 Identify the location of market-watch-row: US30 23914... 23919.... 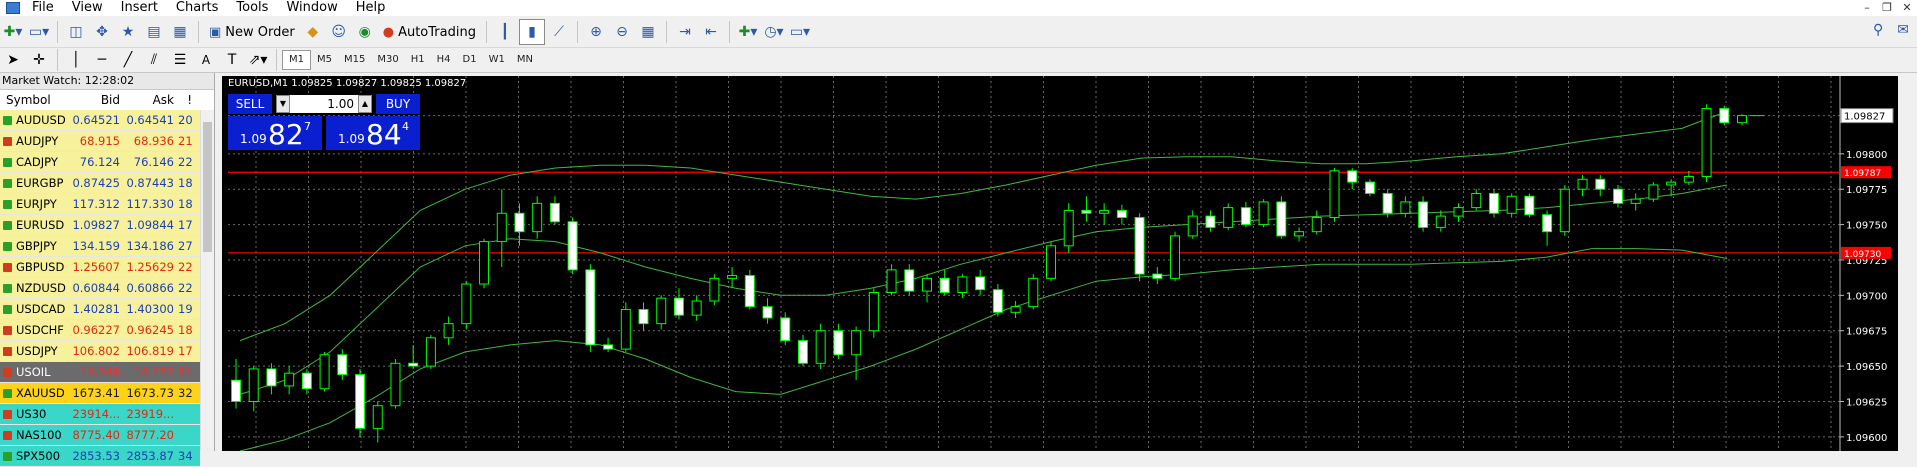
(100, 414).